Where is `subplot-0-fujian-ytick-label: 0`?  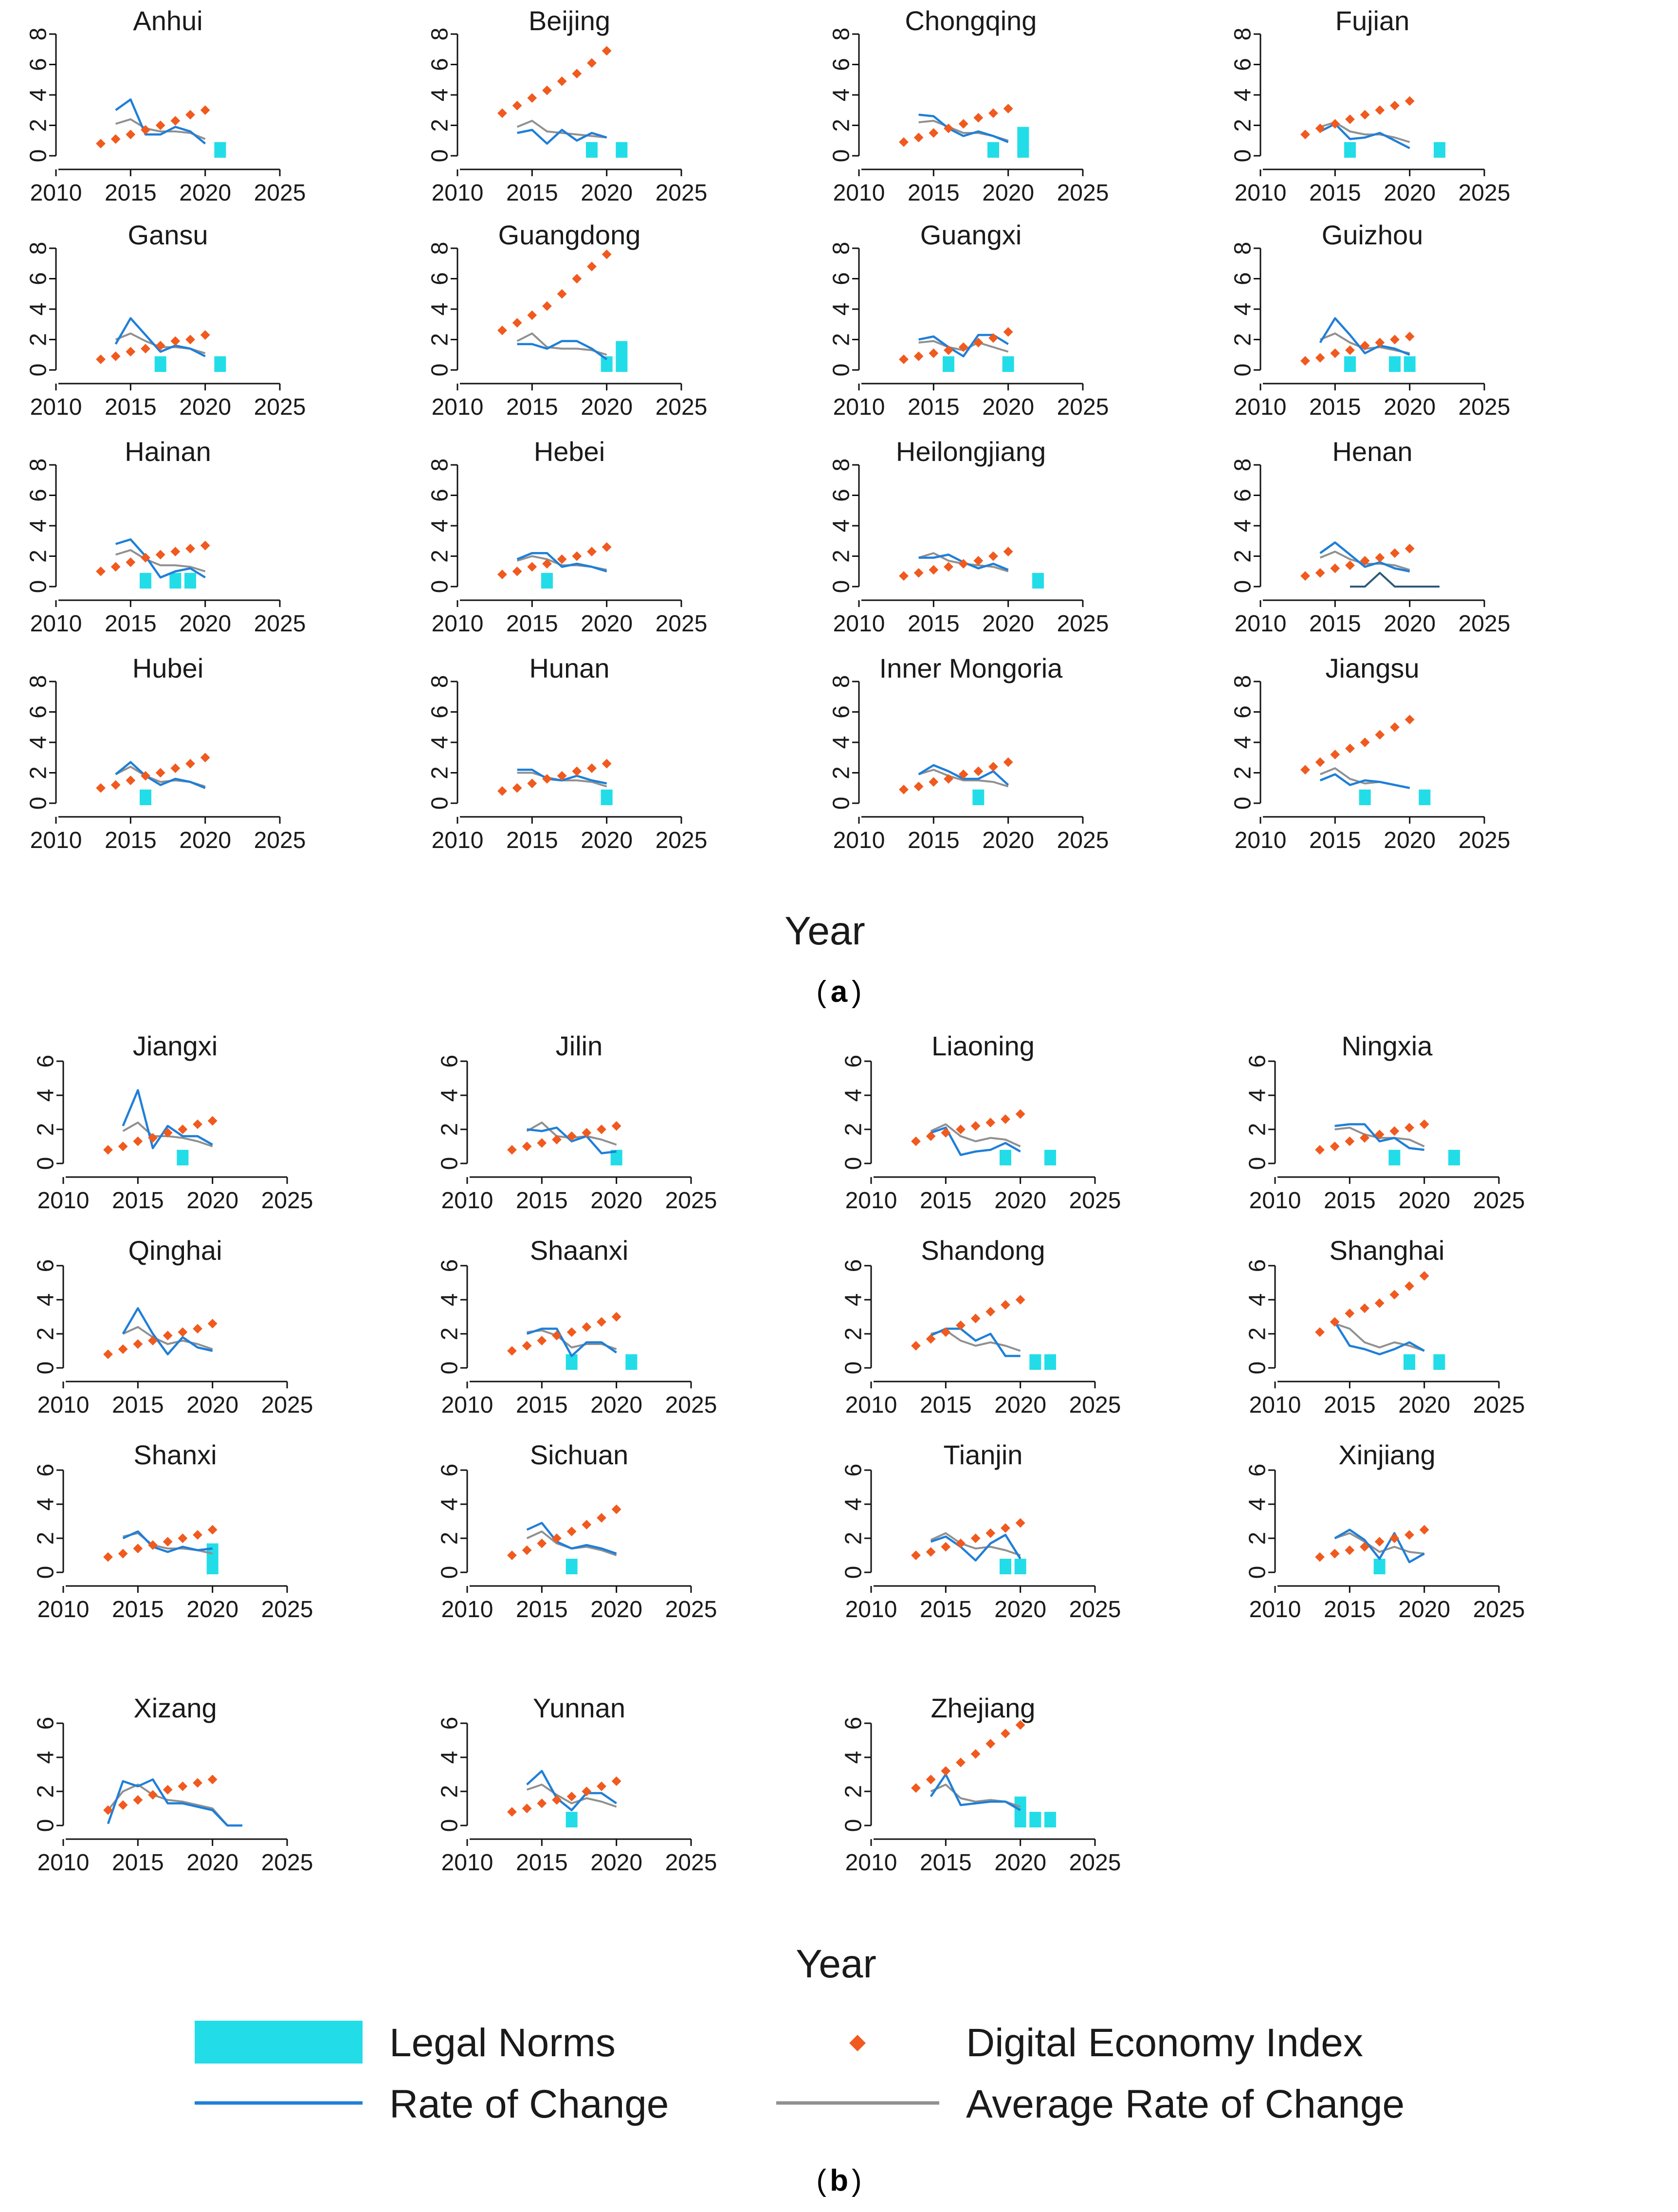
subplot-0-fujian-ytick-label: 0 is located at coordinates (1243, 156).